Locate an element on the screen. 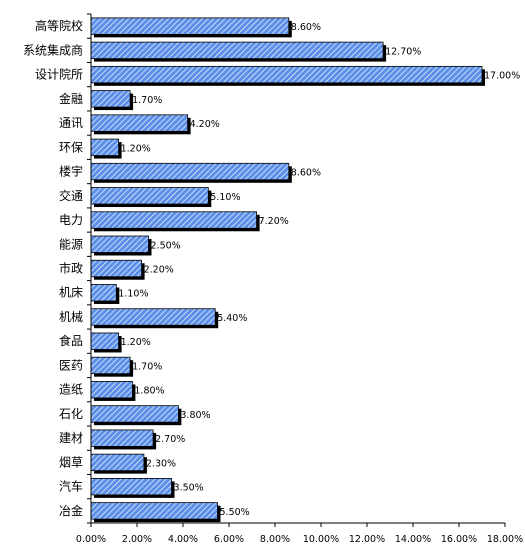 The width and height of the screenshot is (525, 557). value-label: 2.20% is located at coordinates (159, 270).